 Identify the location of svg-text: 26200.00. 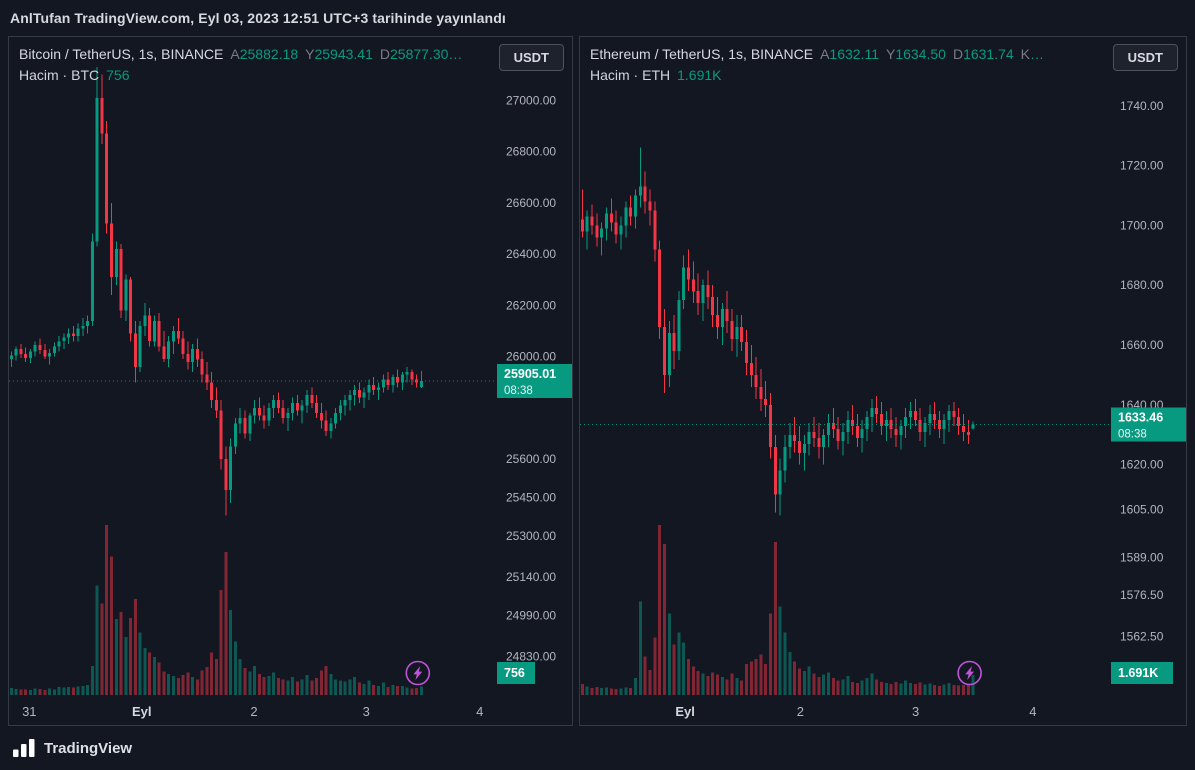
(531, 305).